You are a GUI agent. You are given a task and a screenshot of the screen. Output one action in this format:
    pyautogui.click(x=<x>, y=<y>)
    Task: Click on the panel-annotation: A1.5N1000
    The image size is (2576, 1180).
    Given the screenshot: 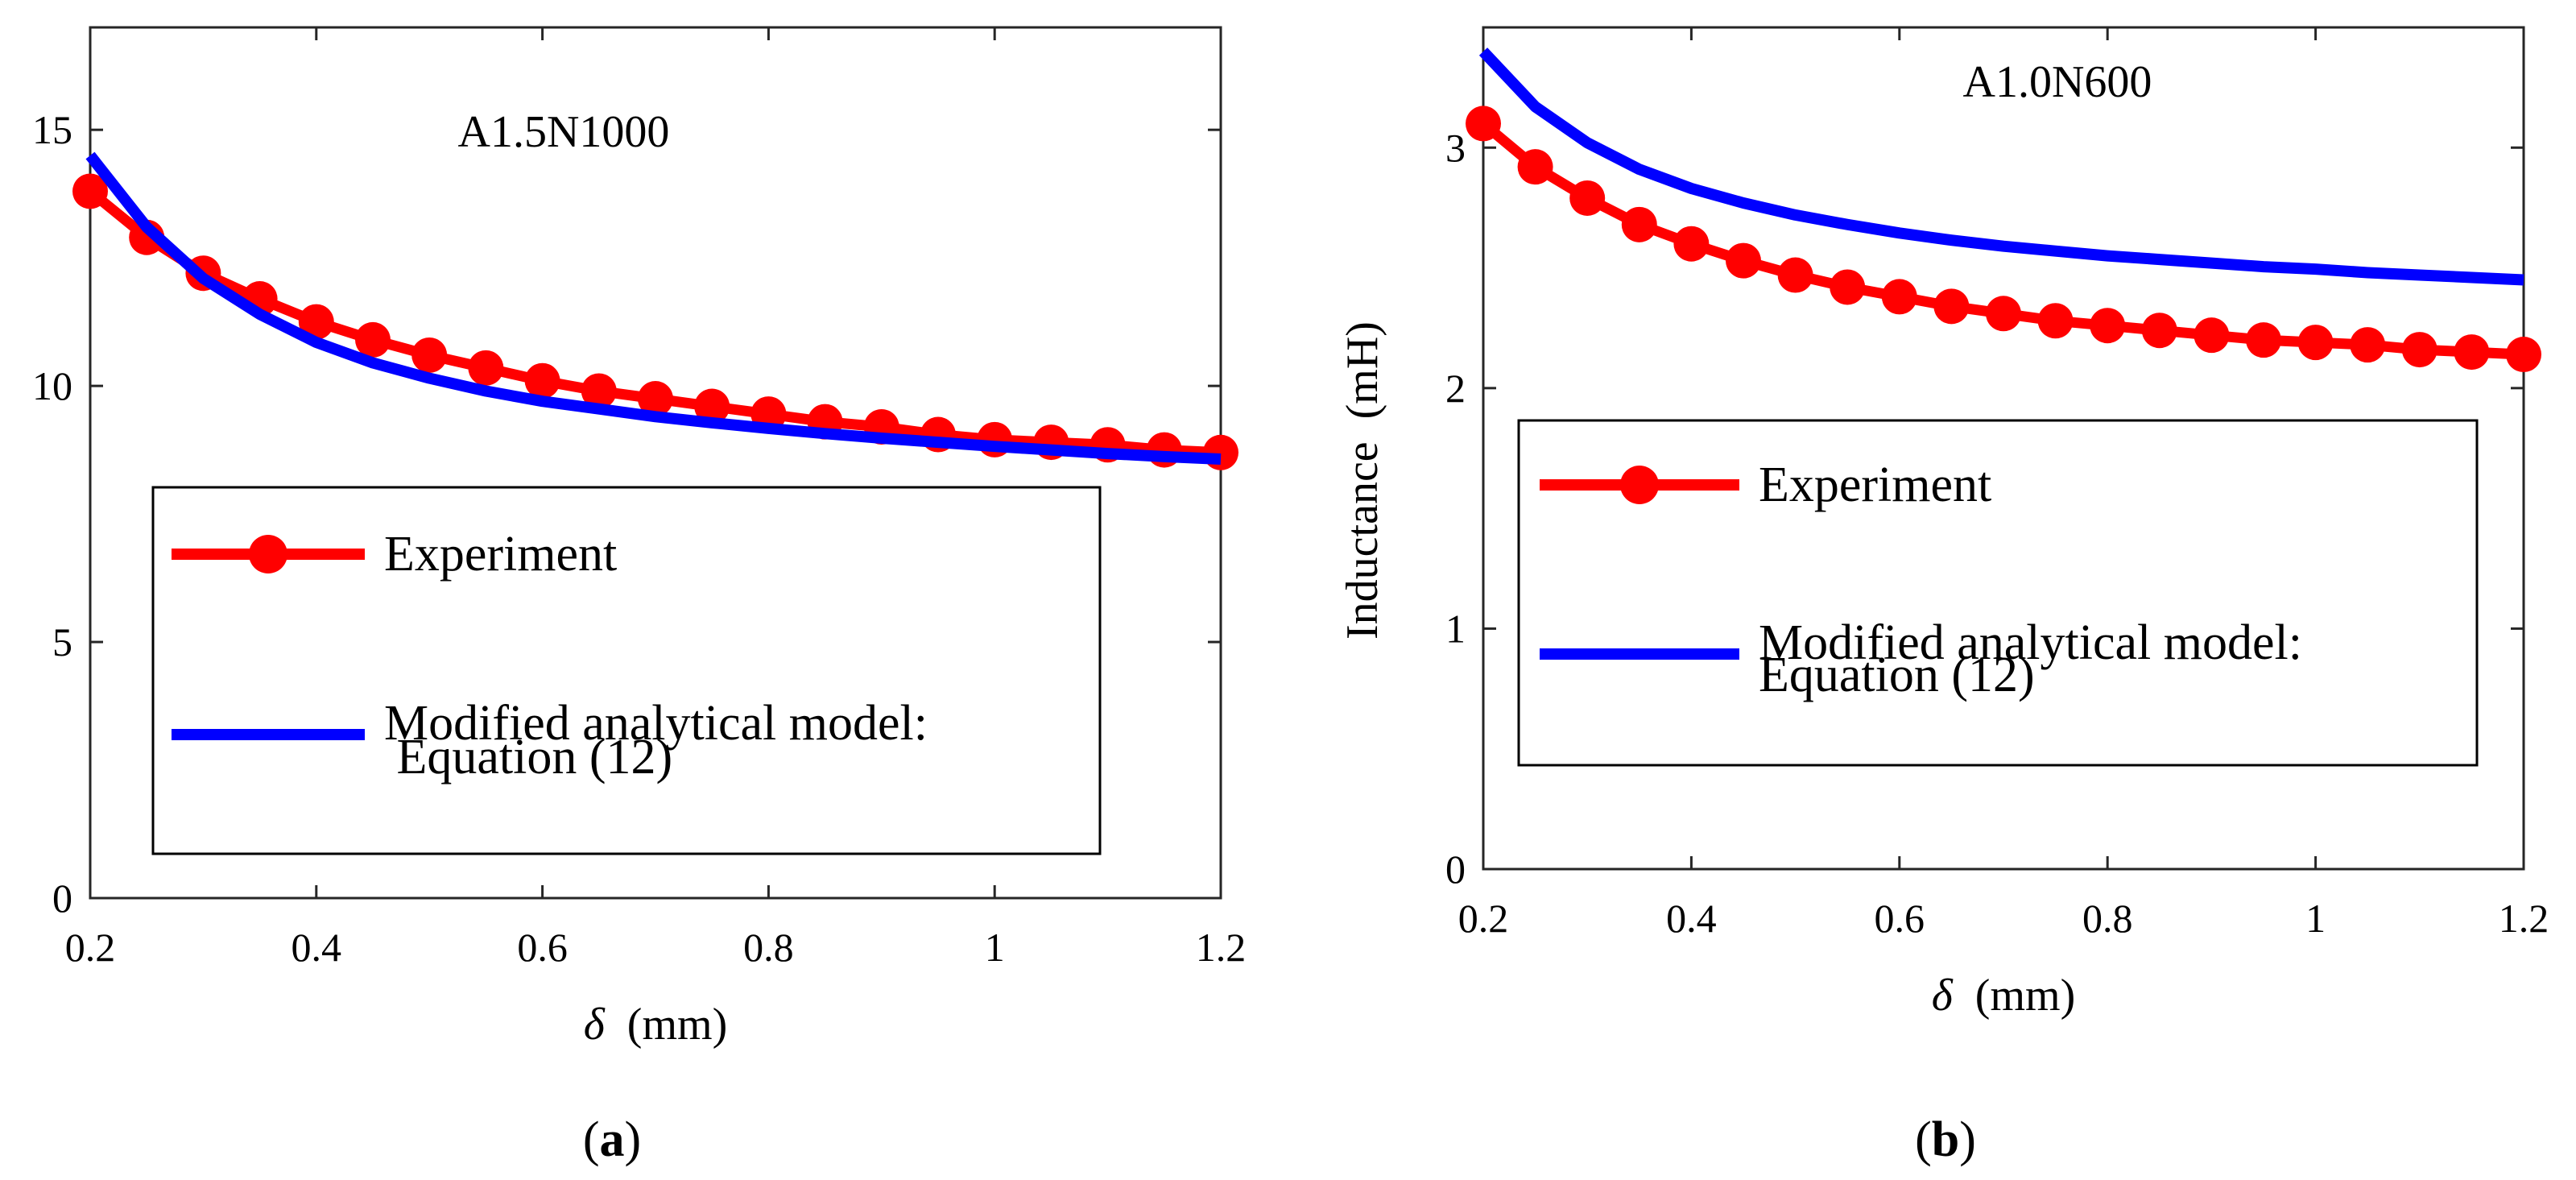 What is the action you would take?
    pyautogui.click(x=564, y=132)
    